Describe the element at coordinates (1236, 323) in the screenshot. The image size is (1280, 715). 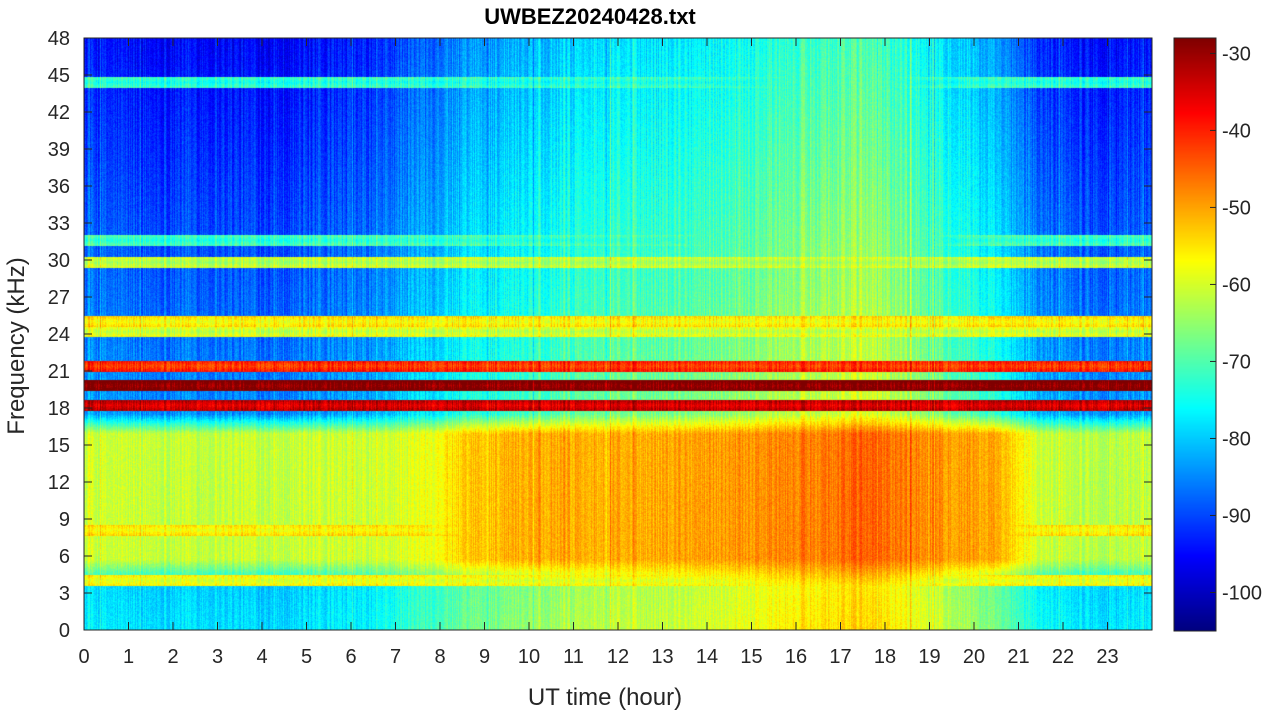
I see `colorbar-ticks: -100 -90 -80 -70 -60 -50 -40 -30` at that location.